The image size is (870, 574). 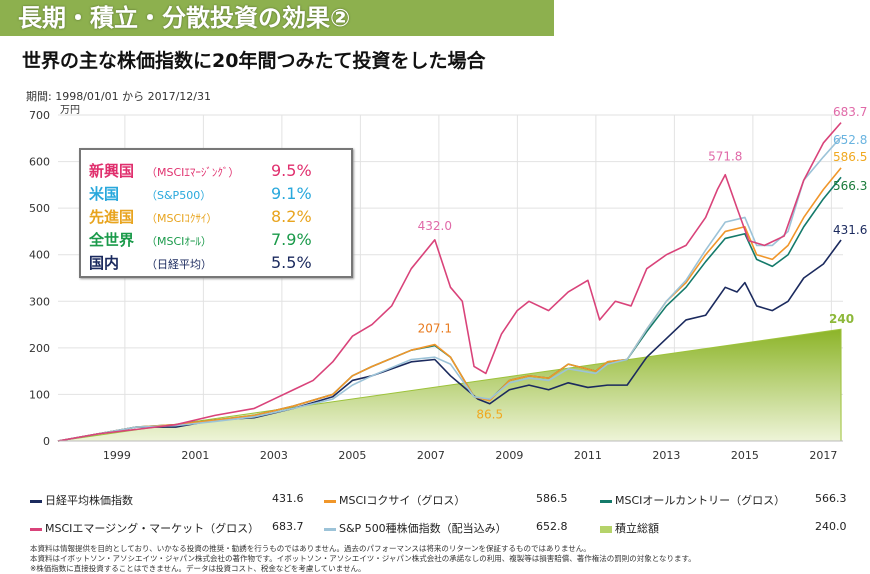 I want to click on y-tick-label: 0, so click(x=46, y=441).